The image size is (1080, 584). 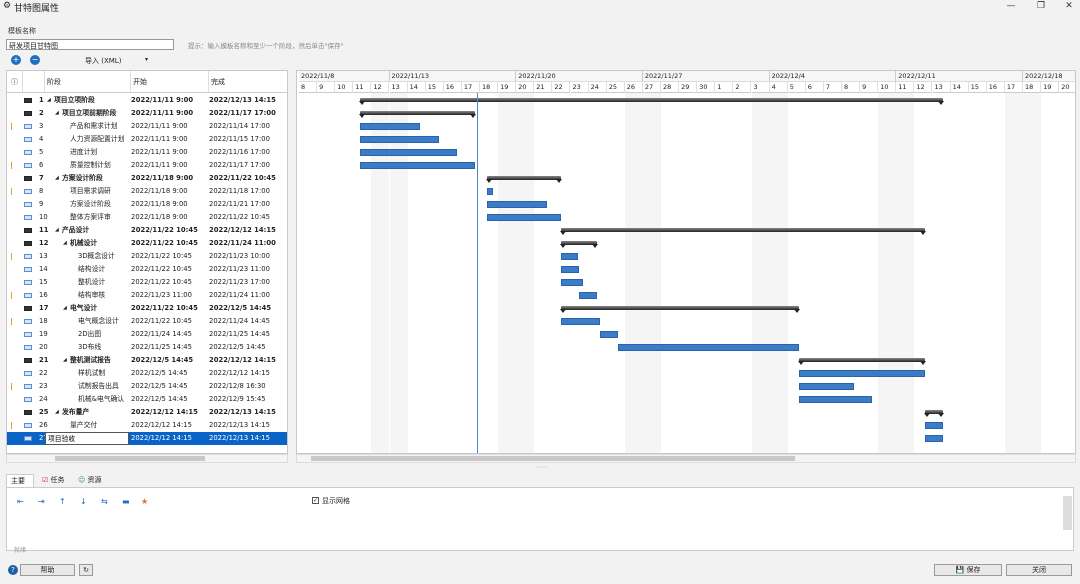 I want to click on remove-icon: −, so click(x=35, y=60).